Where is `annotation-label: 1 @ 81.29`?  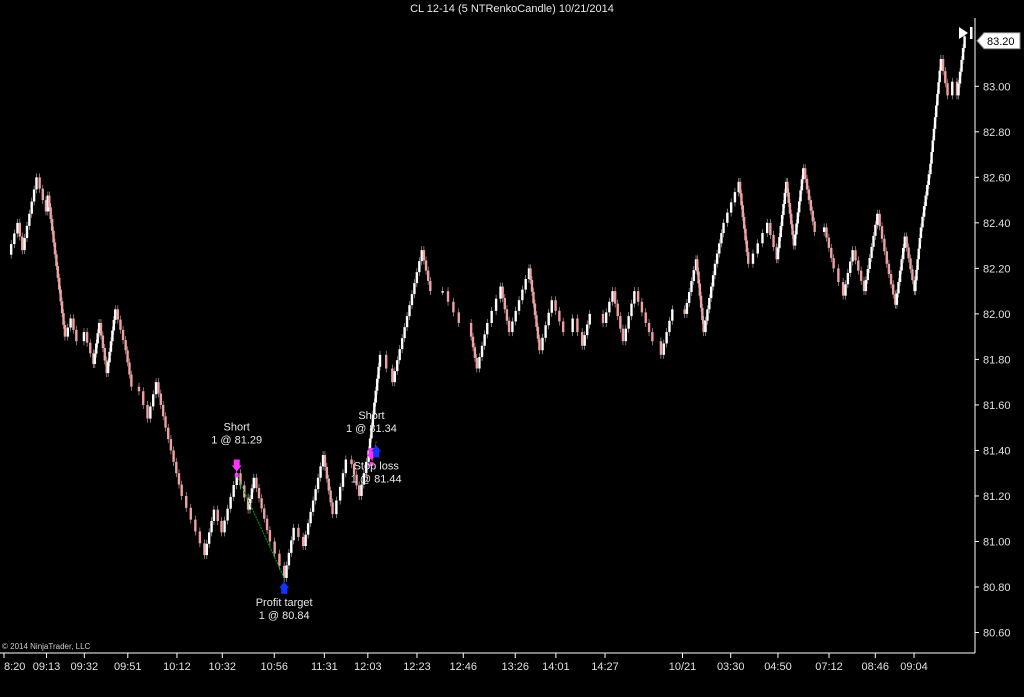 annotation-label: 1 @ 81.29 is located at coordinates (236, 440).